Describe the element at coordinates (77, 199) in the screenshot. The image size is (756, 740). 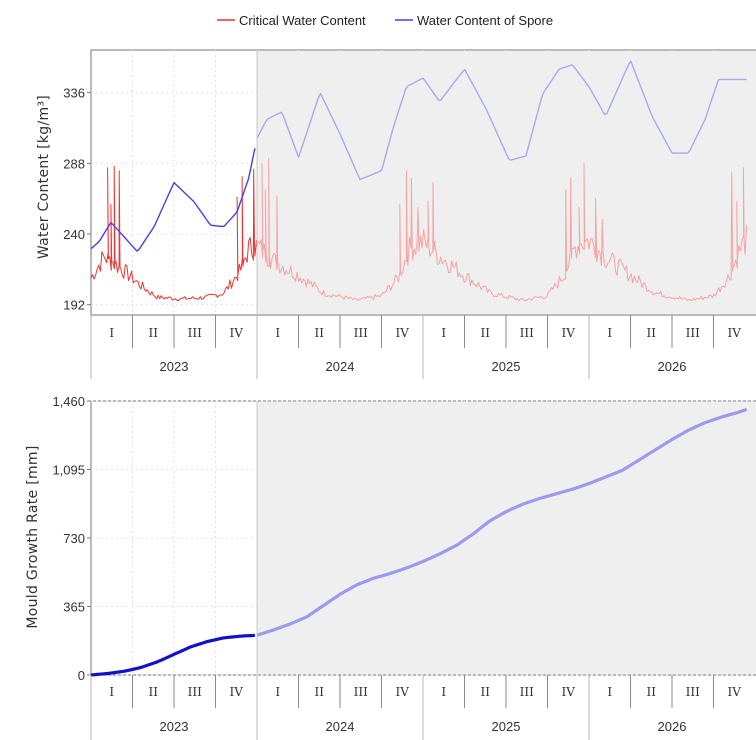
I see `top-y-axis-ticks: 192 240 288 336` at that location.